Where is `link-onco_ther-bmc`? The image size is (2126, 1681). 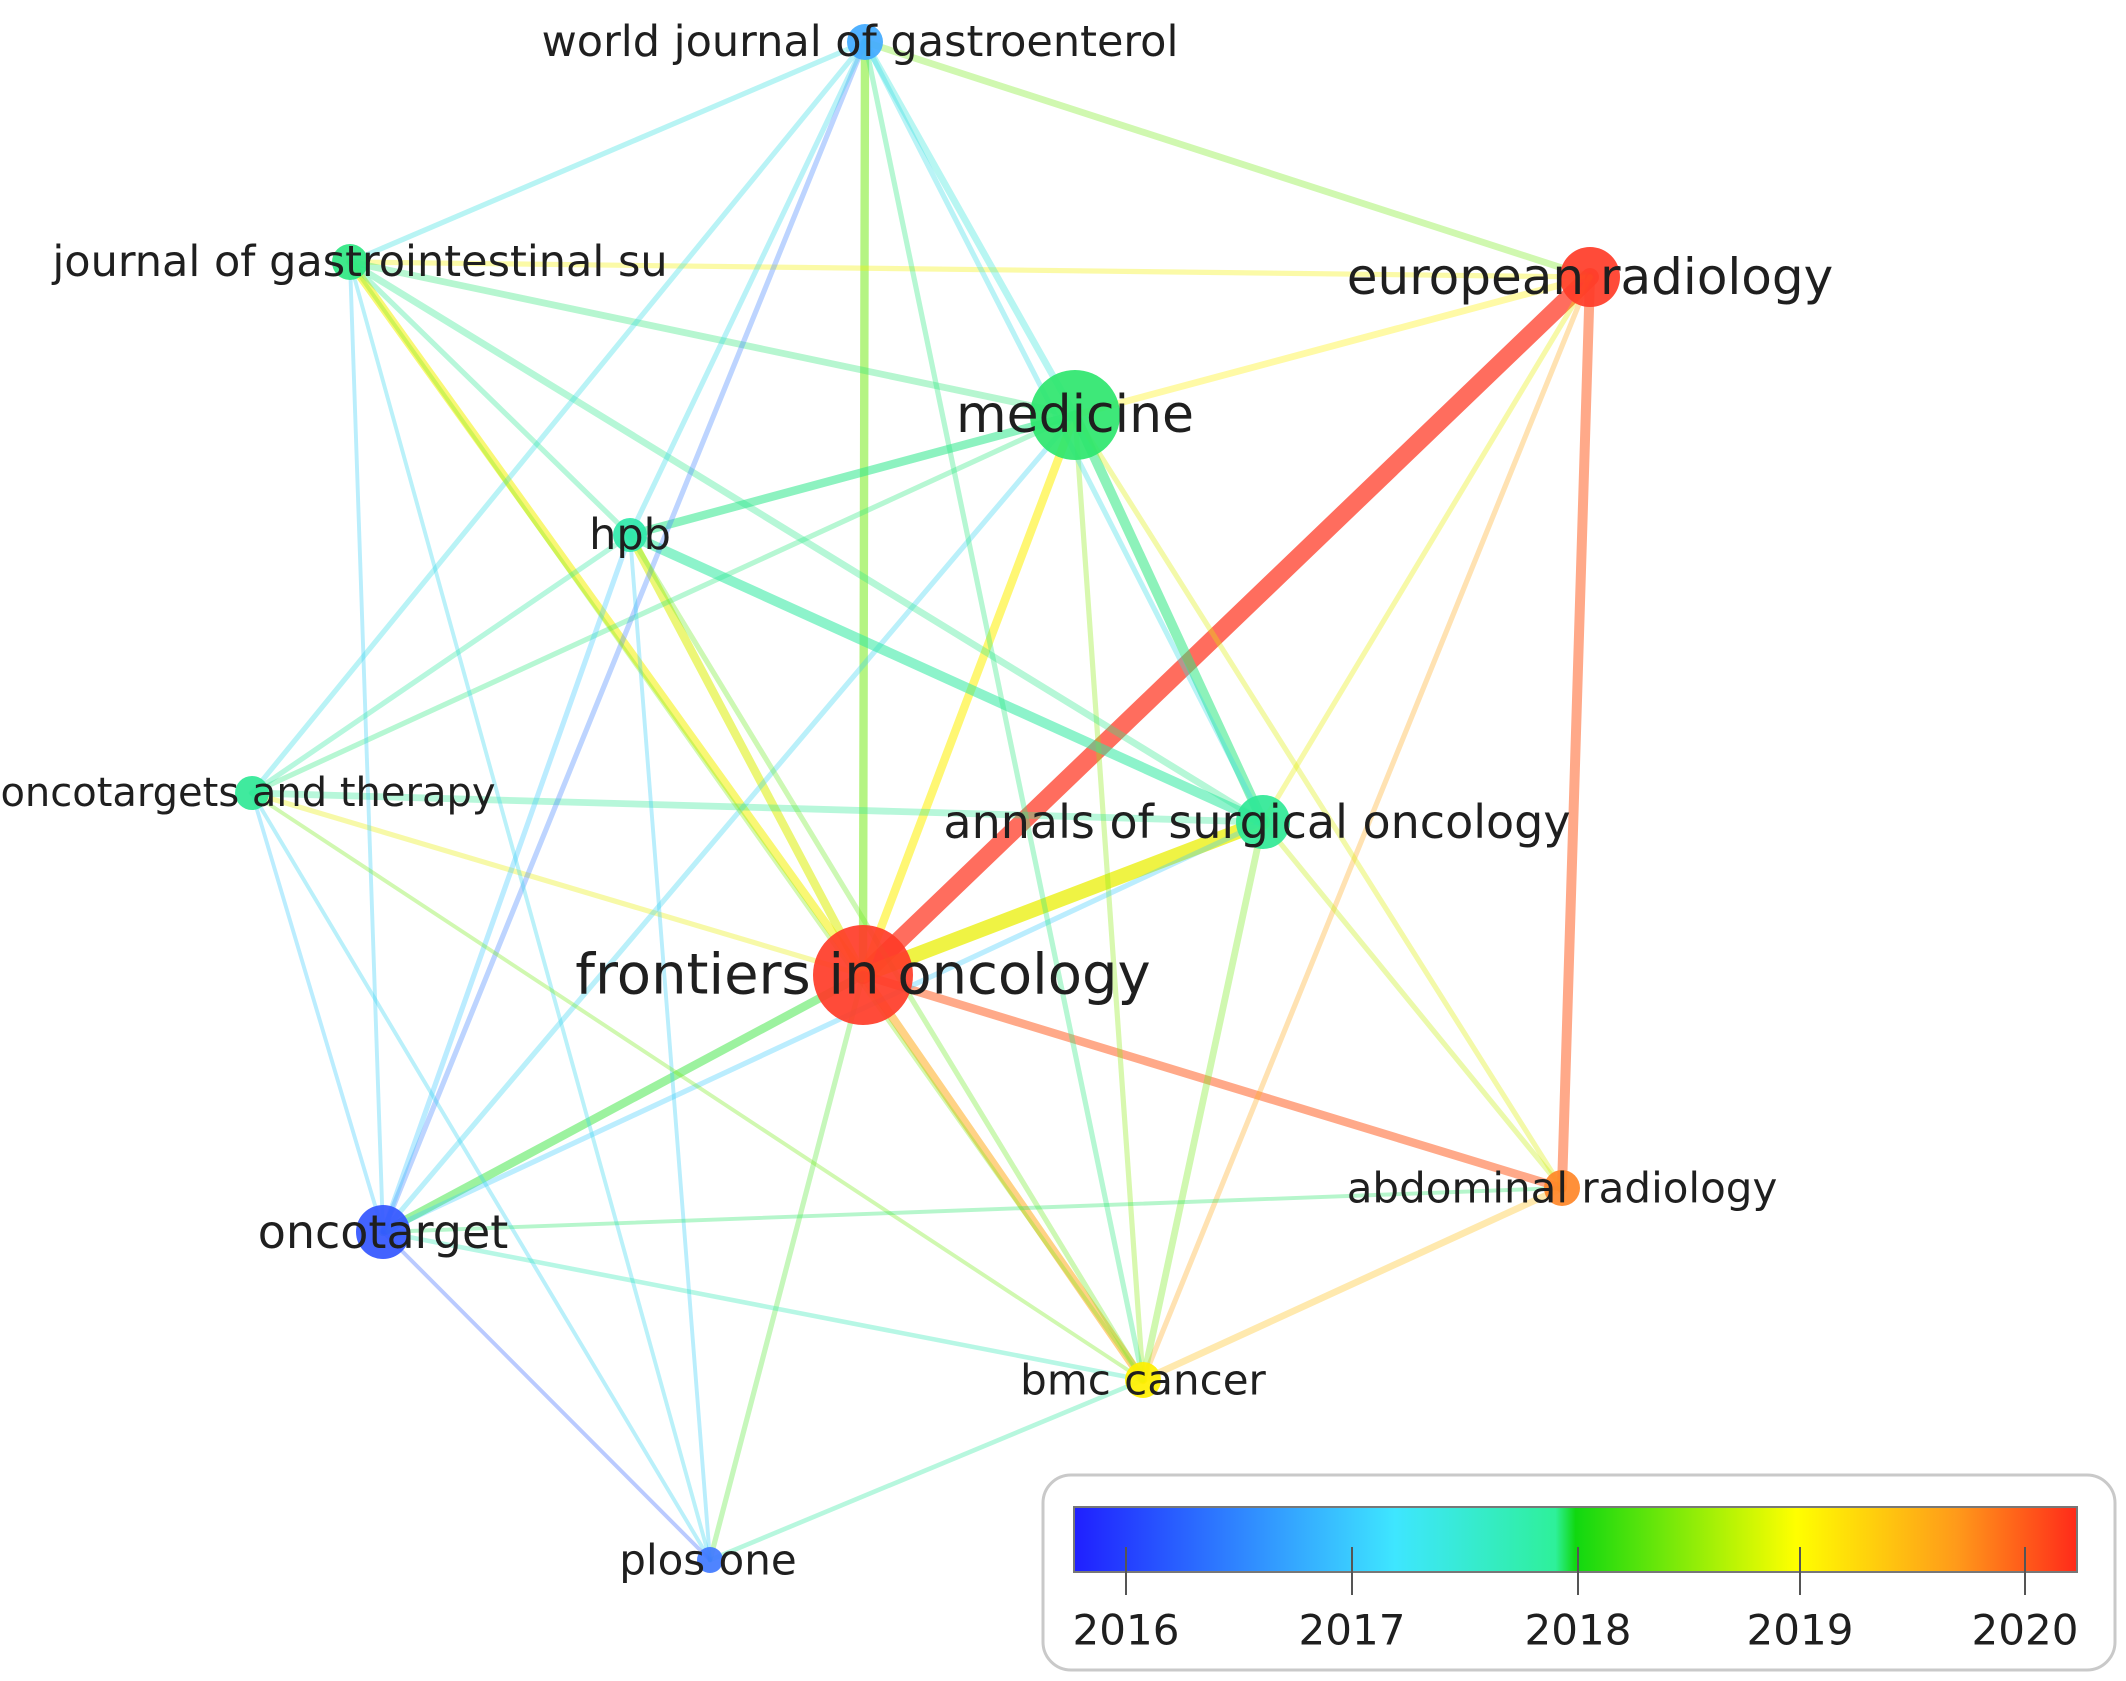 link-onco_ther-bmc is located at coordinates (697, 1086).